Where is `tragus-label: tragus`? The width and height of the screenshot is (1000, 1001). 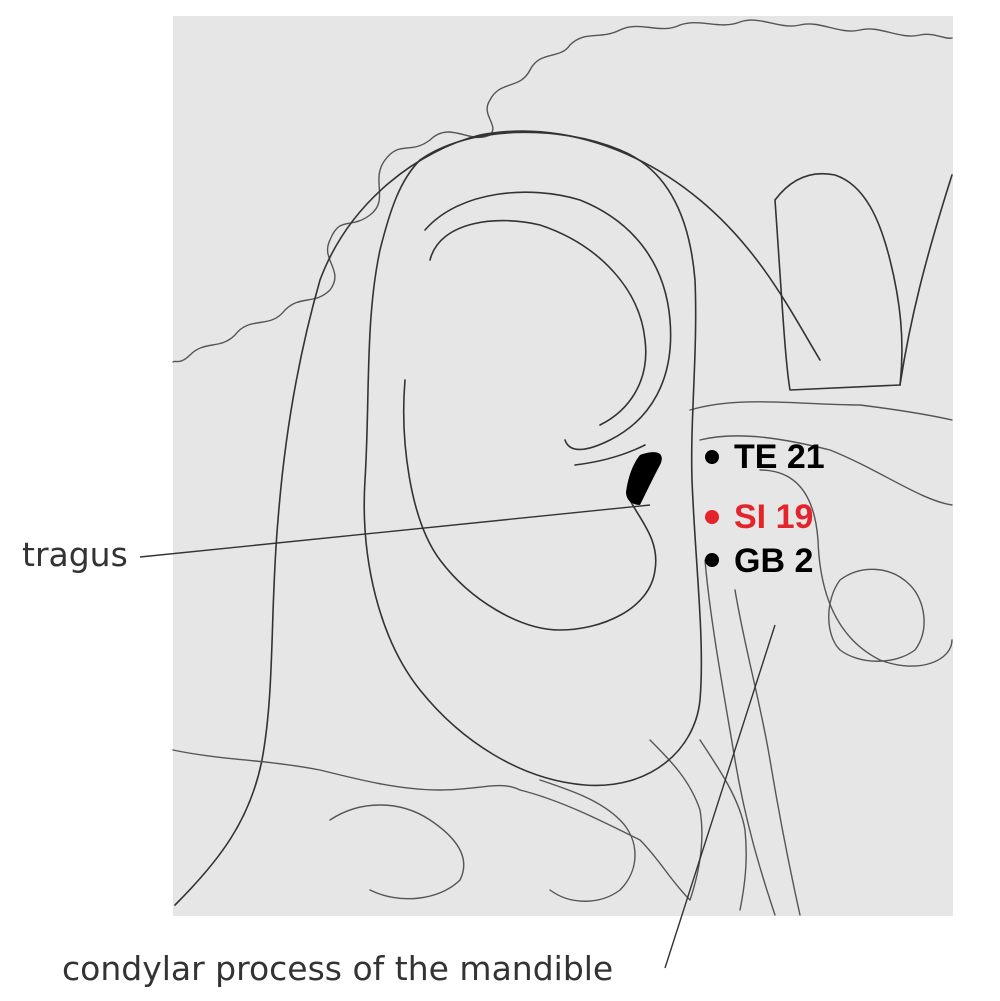 tragus-label: tragus is located at coordinates (75, 554).